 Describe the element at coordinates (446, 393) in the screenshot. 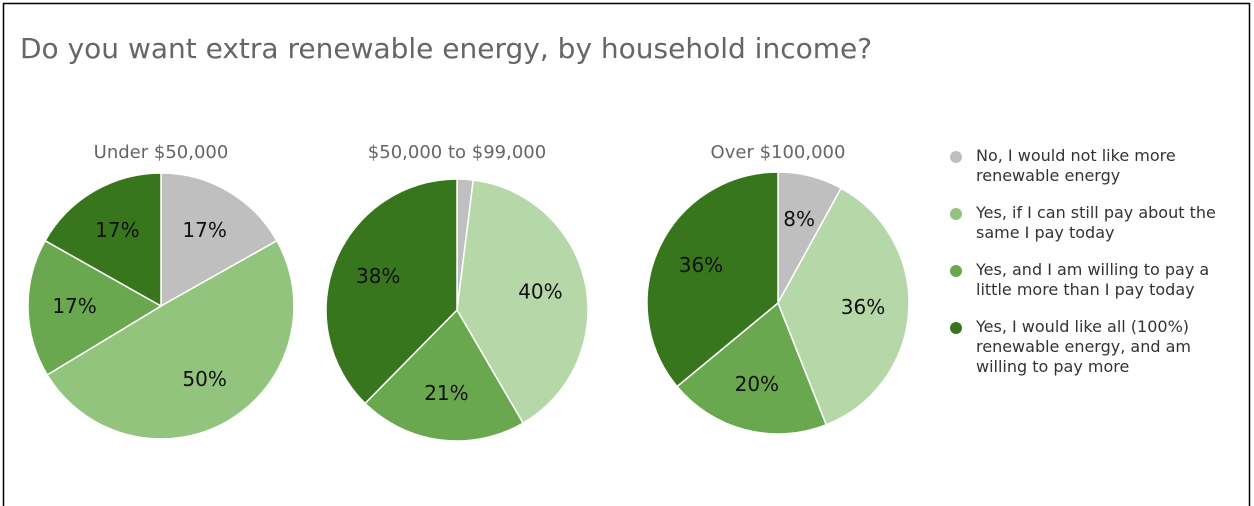

I see `data-label: 21%` at that location.